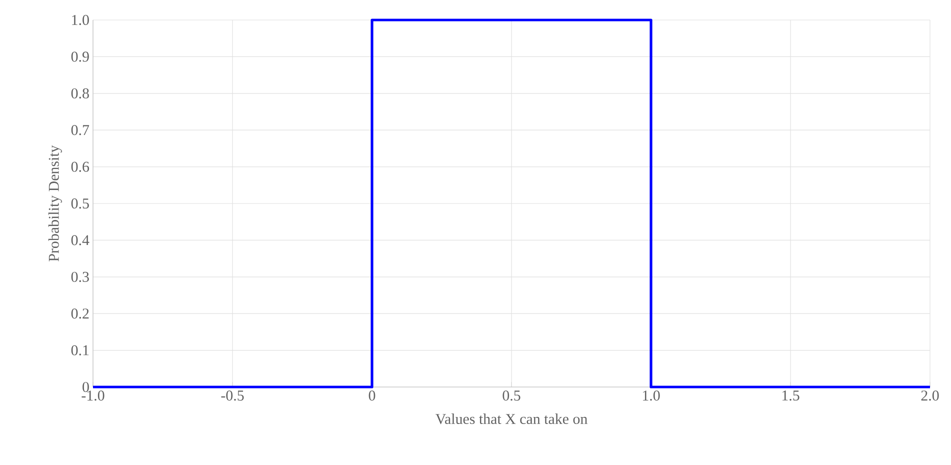  What do you see at coordinates (55, 203) in the screenshot?
I see `y-axis-title: Probability Density` at bounding box center [55, 203].